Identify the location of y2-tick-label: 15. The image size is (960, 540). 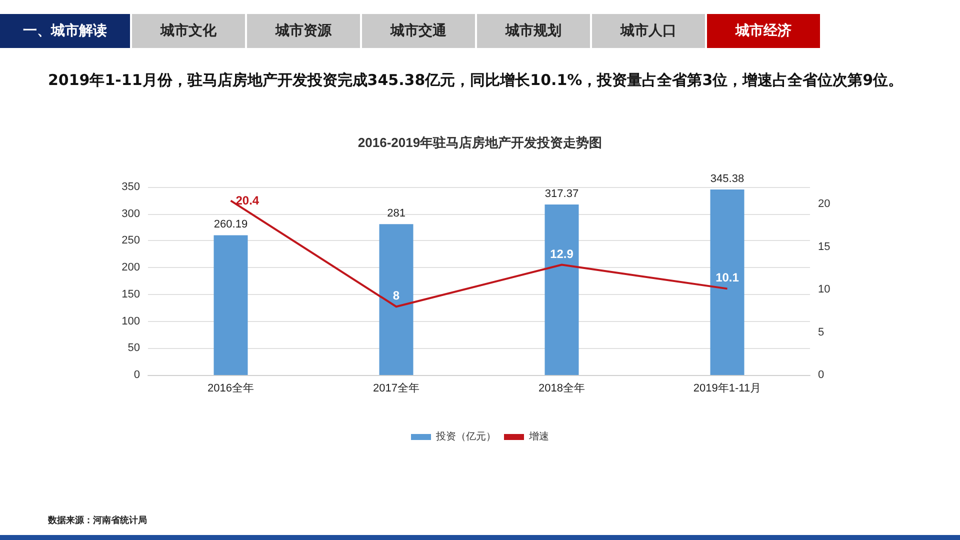
(824, 246).